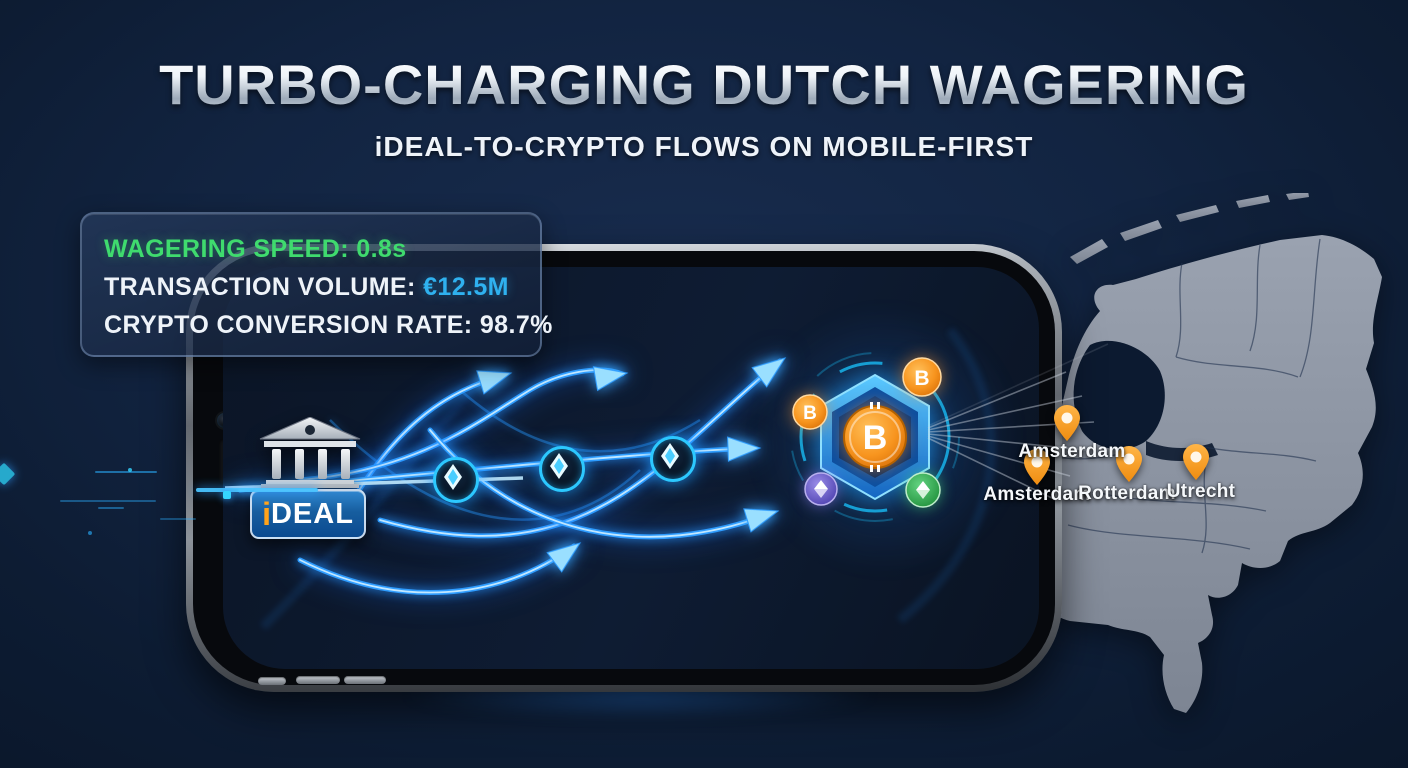  What do you see at coordinates (288, 325) in the screenshot?
I see `stat-label: CRYPTO CONVERSION RATE:` at bounding box center [288, 325].